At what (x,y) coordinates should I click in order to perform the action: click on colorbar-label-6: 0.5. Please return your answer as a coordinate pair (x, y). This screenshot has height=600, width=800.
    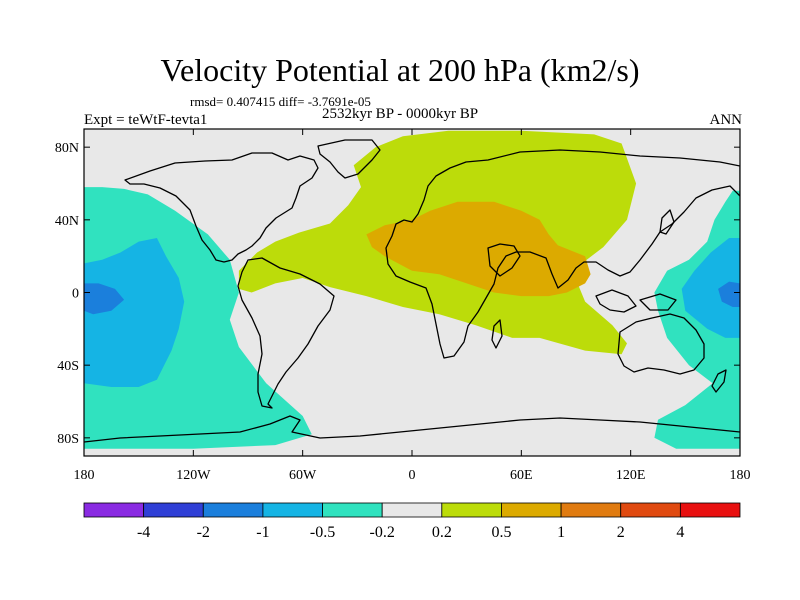
    Looking at the image, I should click on (501, 532).